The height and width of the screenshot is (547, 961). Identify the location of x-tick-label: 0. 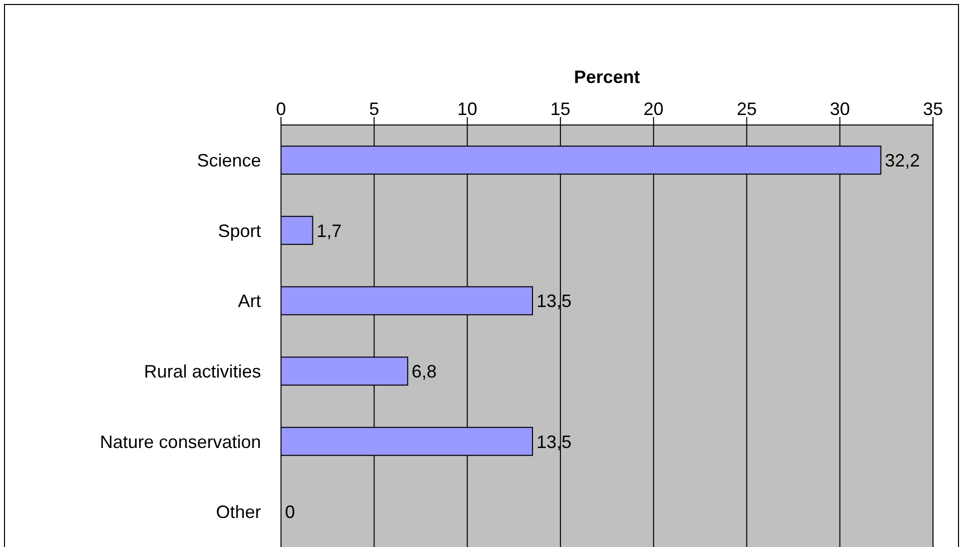
(281, 109).